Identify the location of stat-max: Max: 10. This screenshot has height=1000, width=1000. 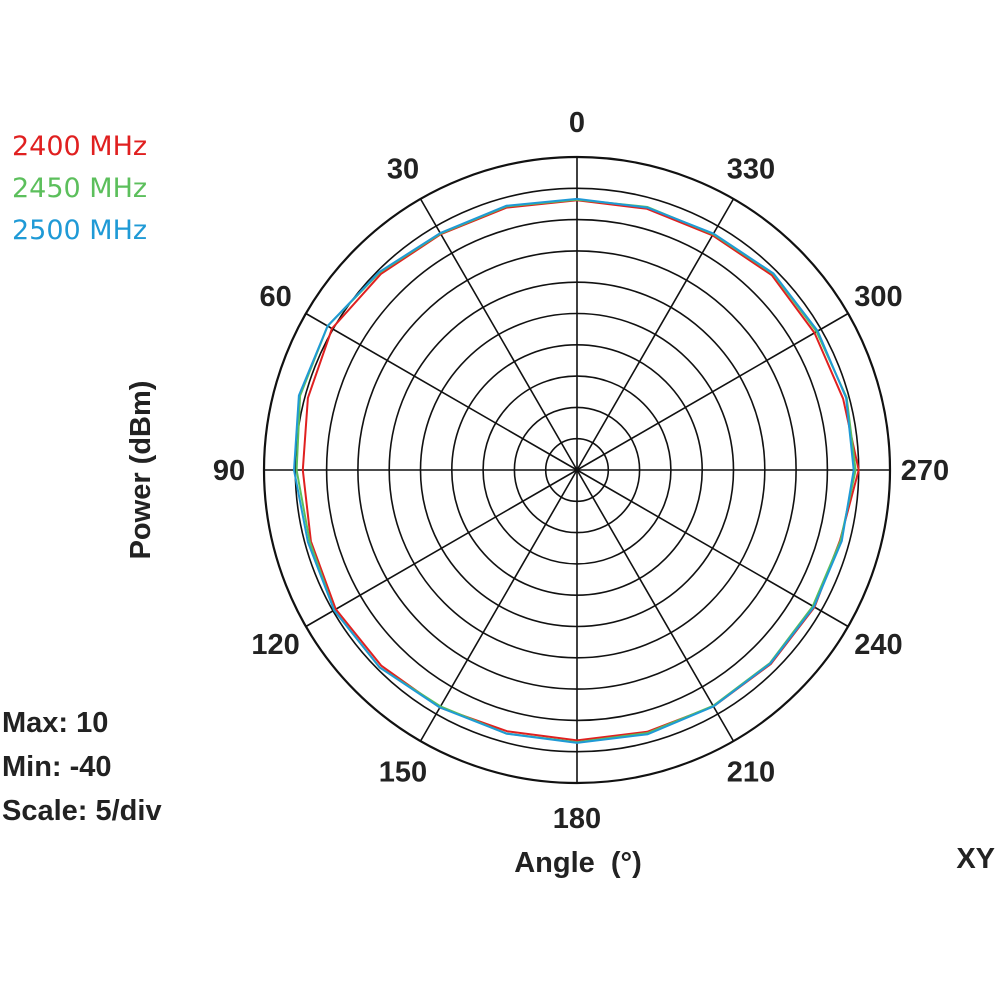
(55, 723).